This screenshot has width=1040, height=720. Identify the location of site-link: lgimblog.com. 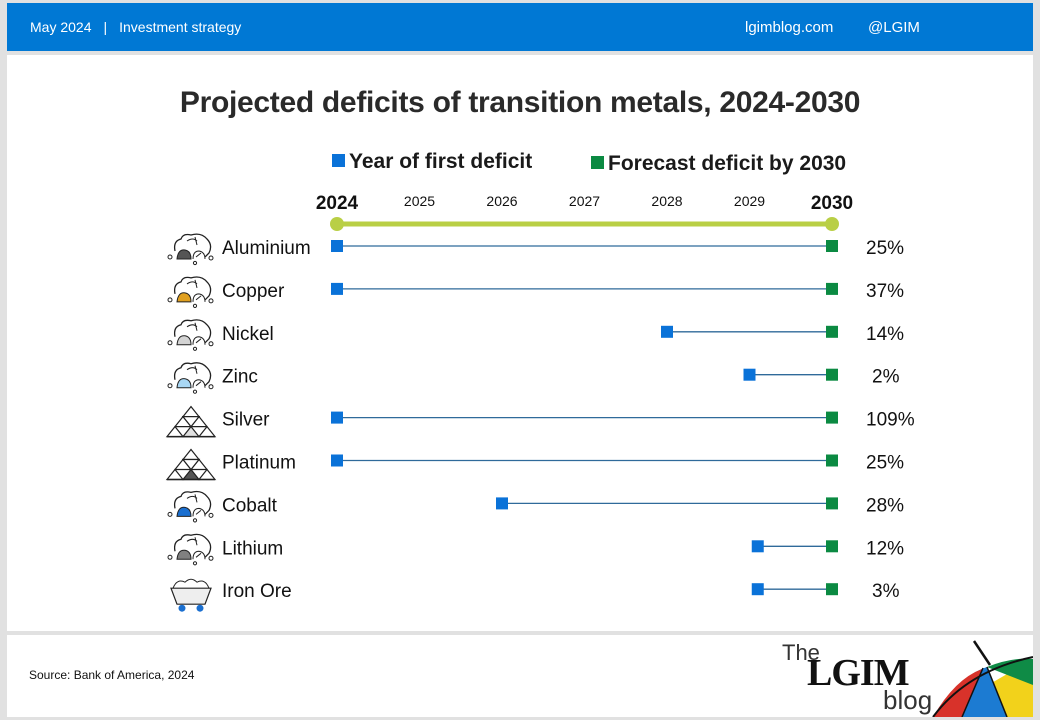
(789, 27).